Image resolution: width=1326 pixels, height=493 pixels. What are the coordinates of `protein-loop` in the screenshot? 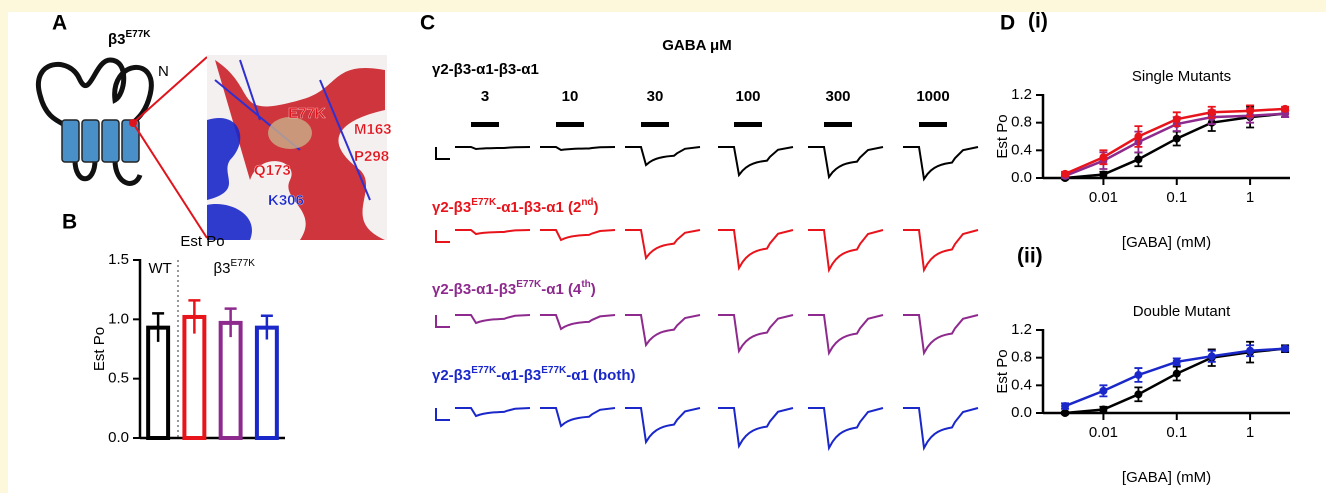 It's located at (107, 172).